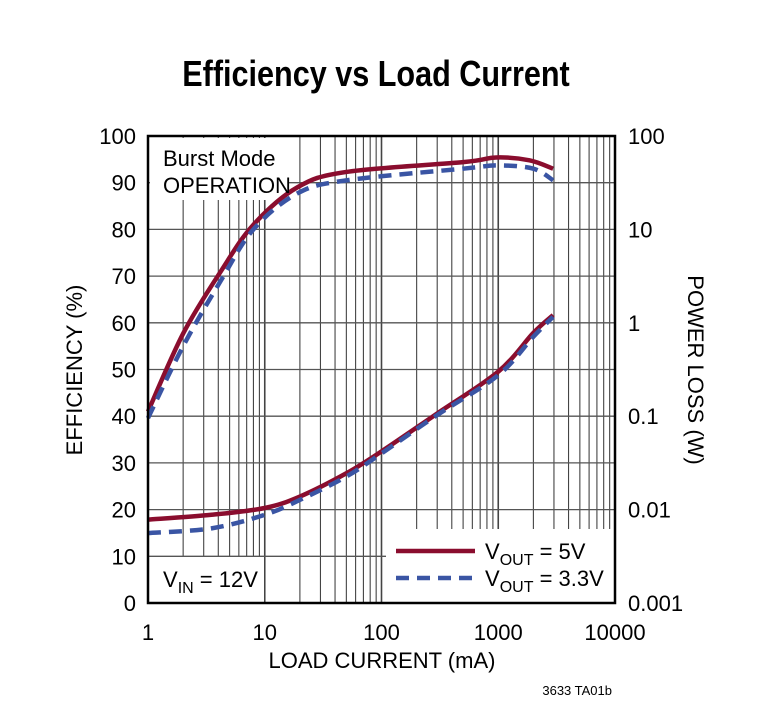  What do you see at coordinates (265, 632) in the screenshot?
I see `x-tick-label: 10` at bounding box center [265, 632].